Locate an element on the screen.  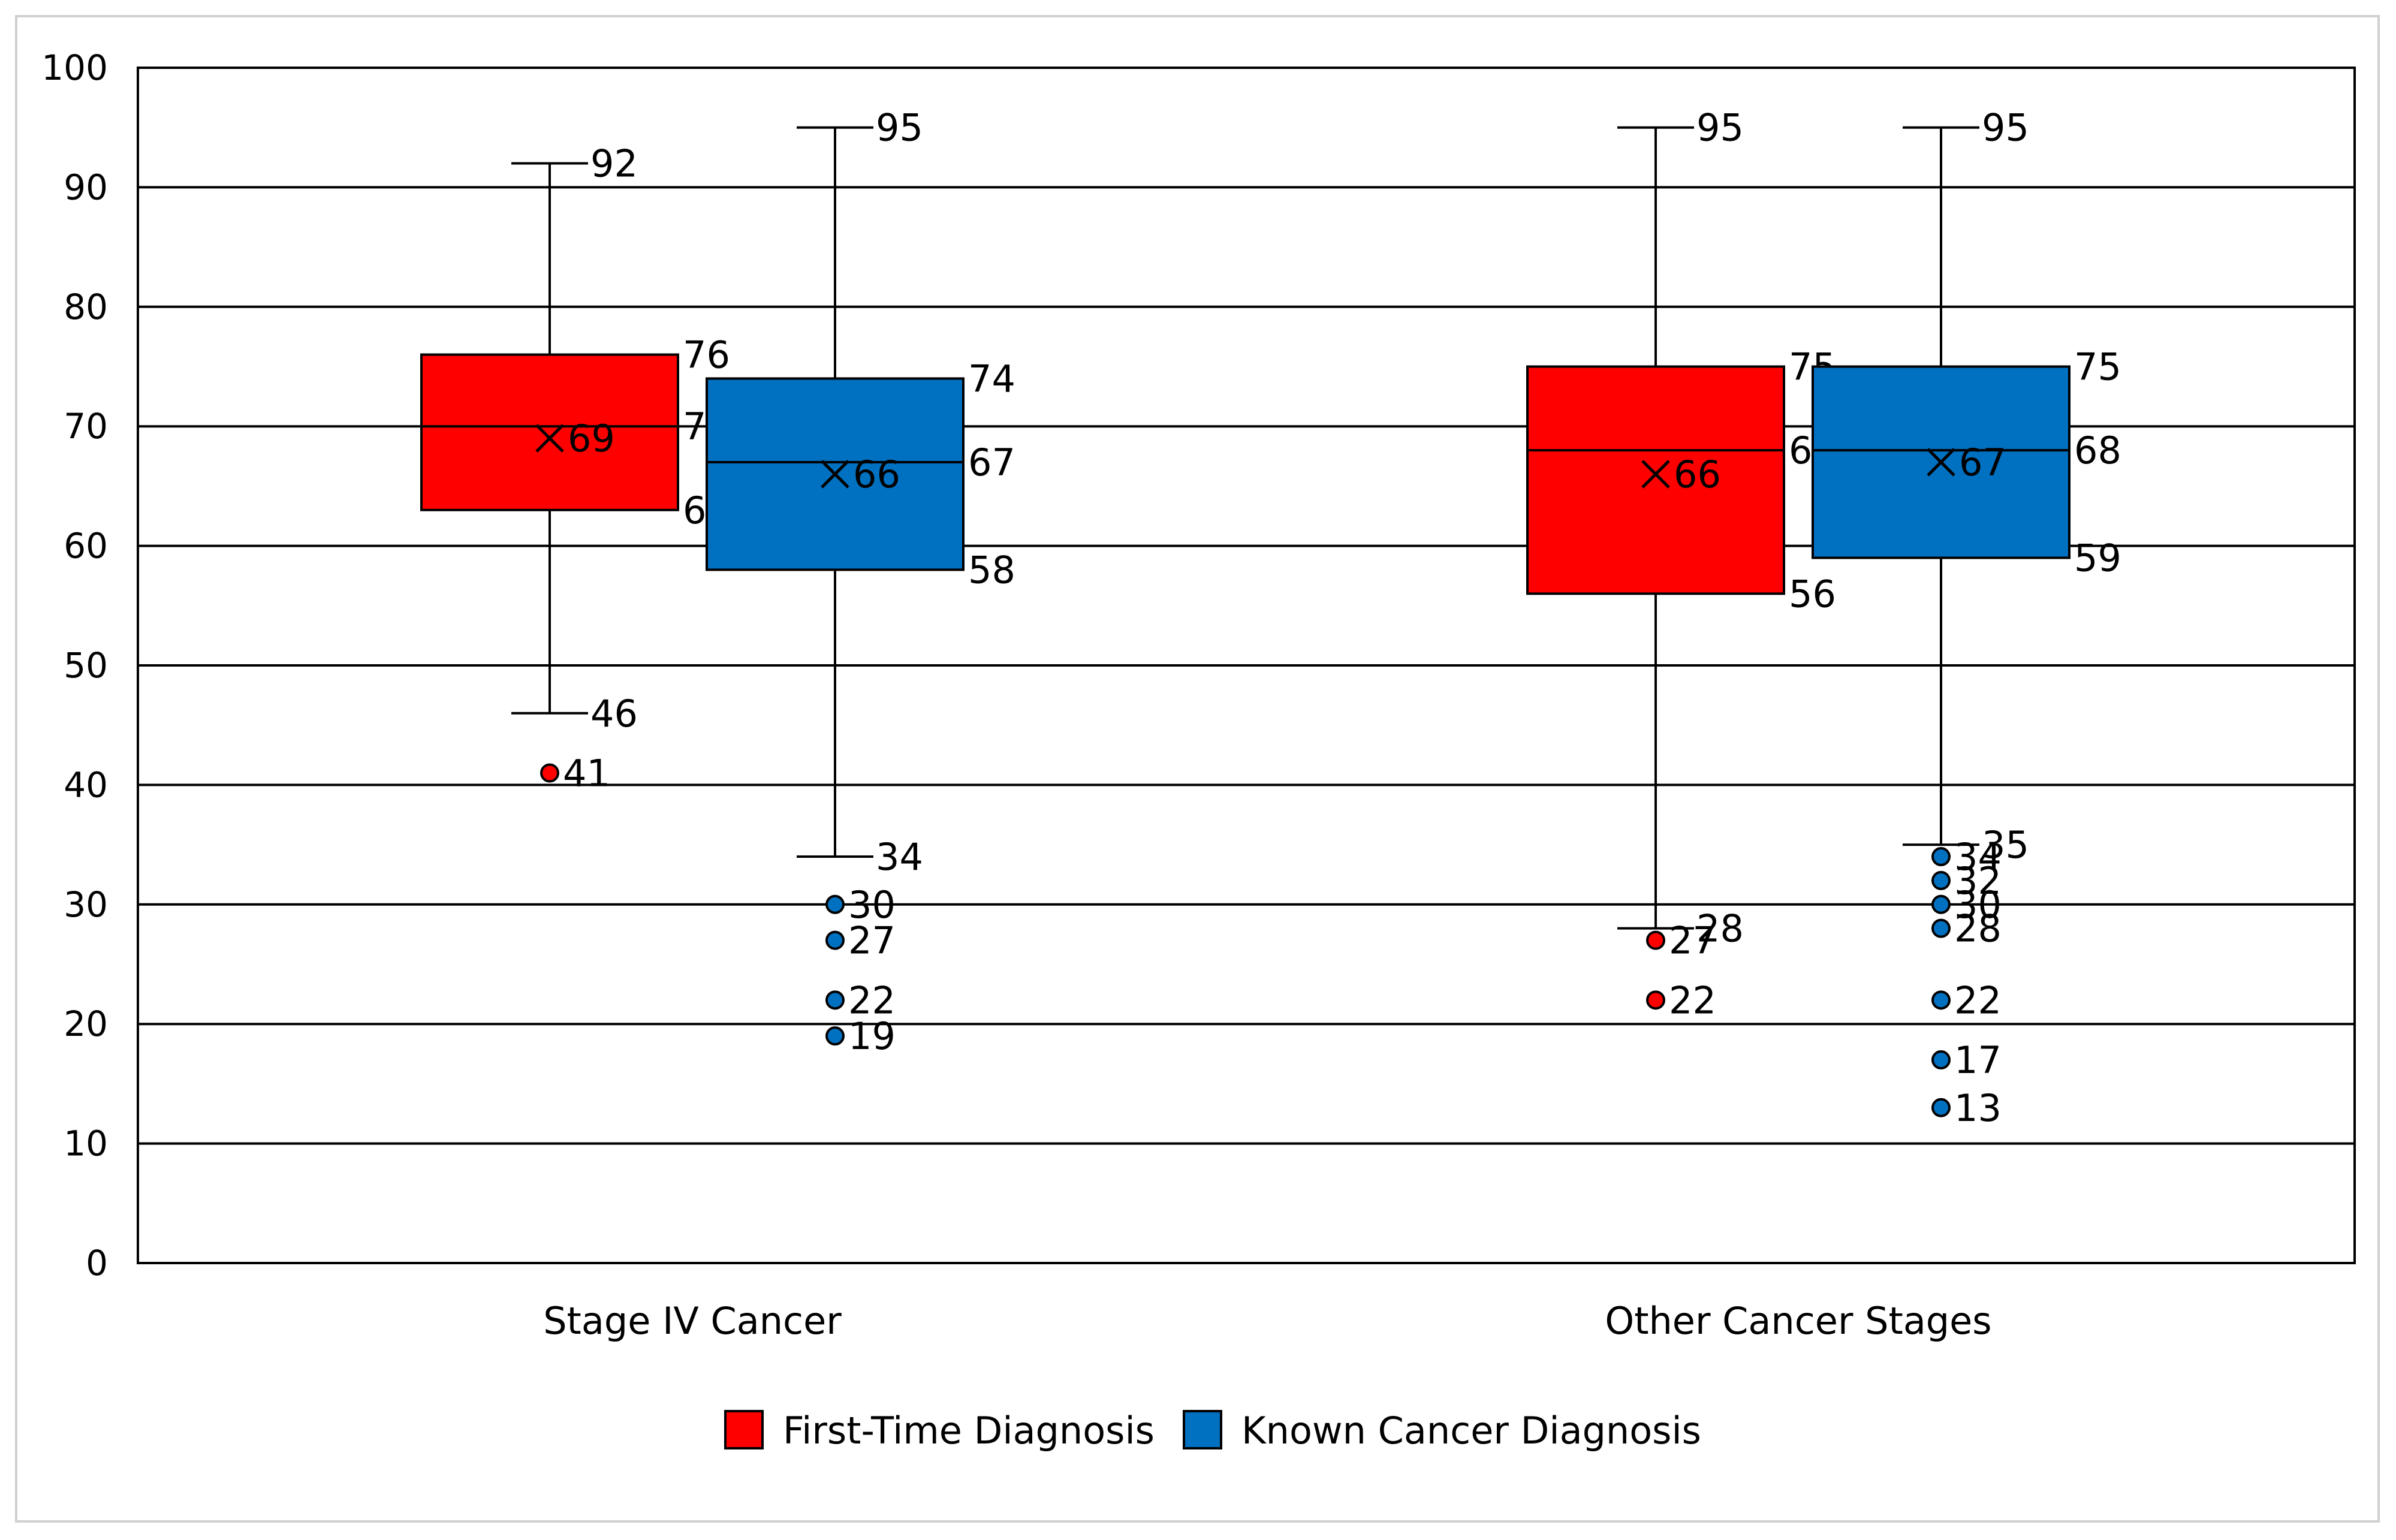
legend-label: First-Time Diagnosis is located at coordinates (969, 1430).